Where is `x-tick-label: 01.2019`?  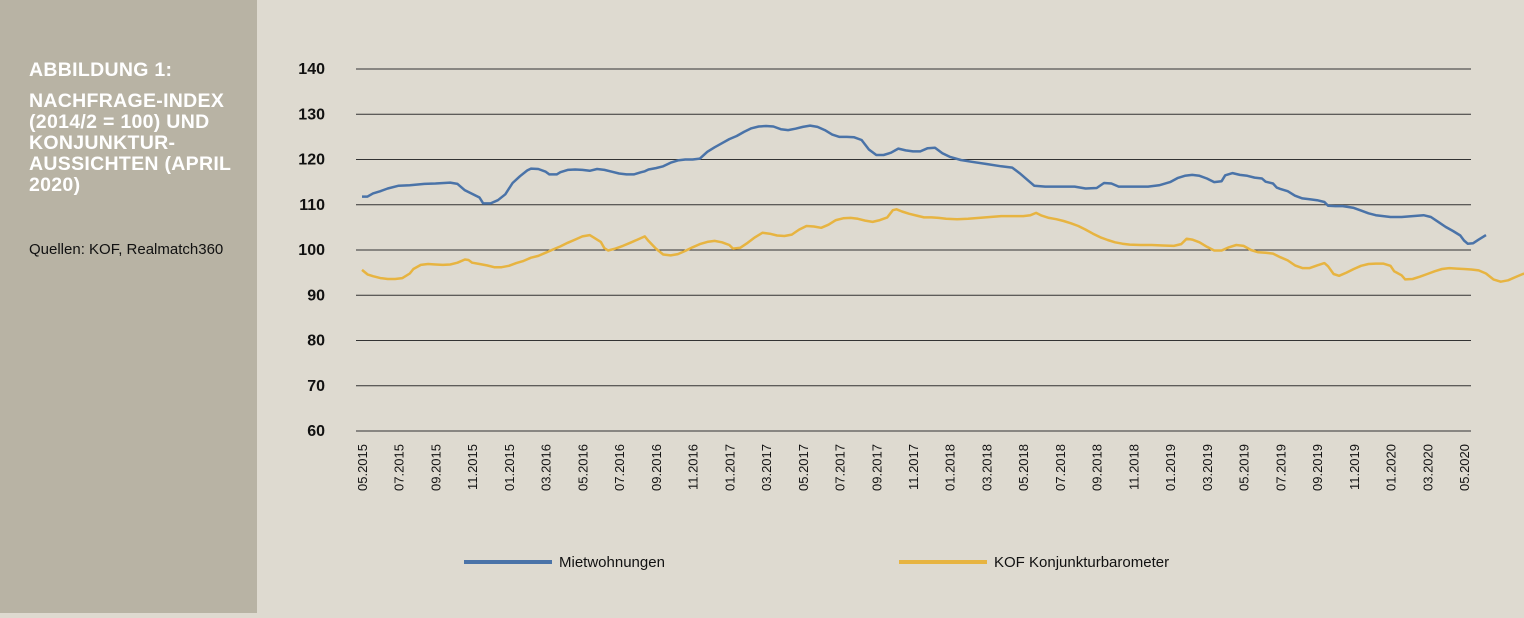
x-tick-label: 01.2019 is located at coordinates (1170, 467).